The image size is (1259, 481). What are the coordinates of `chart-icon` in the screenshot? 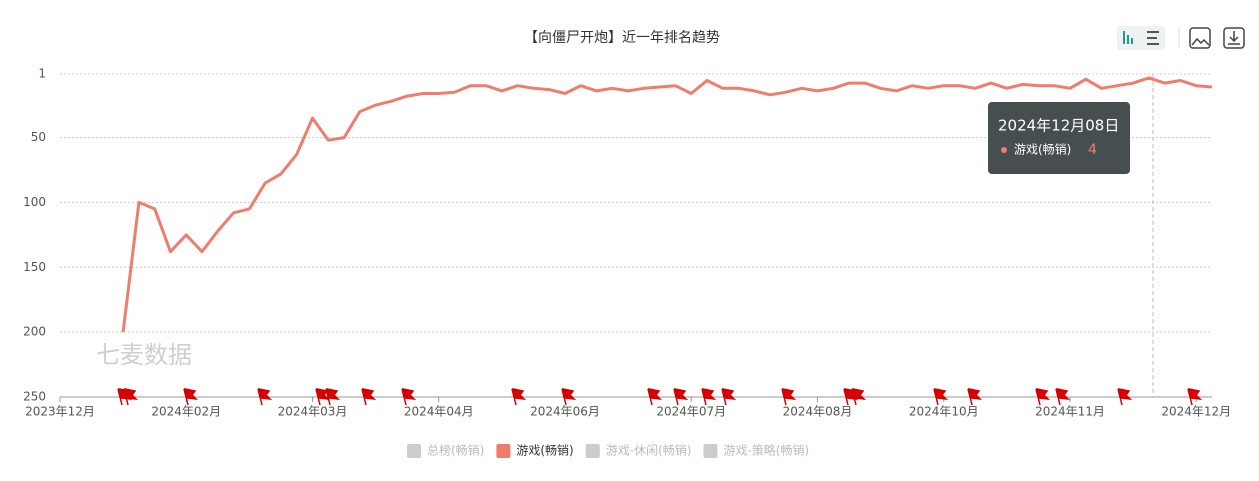 It's located at (1128, 37).